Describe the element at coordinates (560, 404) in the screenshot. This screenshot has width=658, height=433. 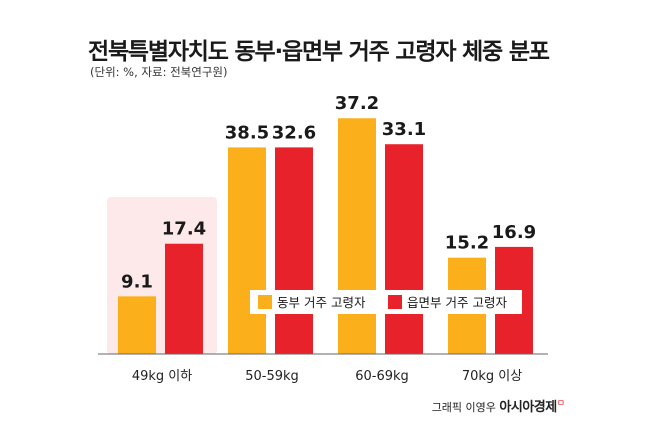
I see `brand-mark-icon: ㅁ` at that location.